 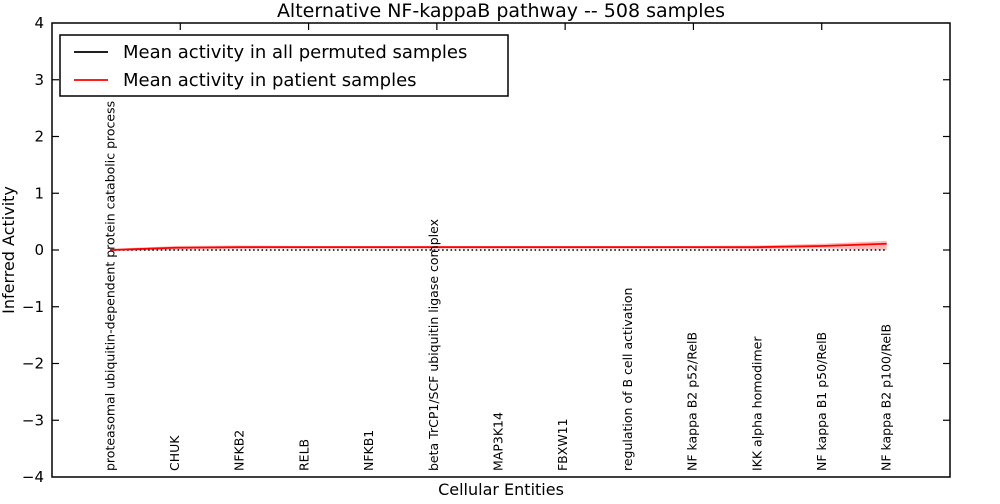 I want to click on x-category-label: NFKB2, so click(x=239, y=450).